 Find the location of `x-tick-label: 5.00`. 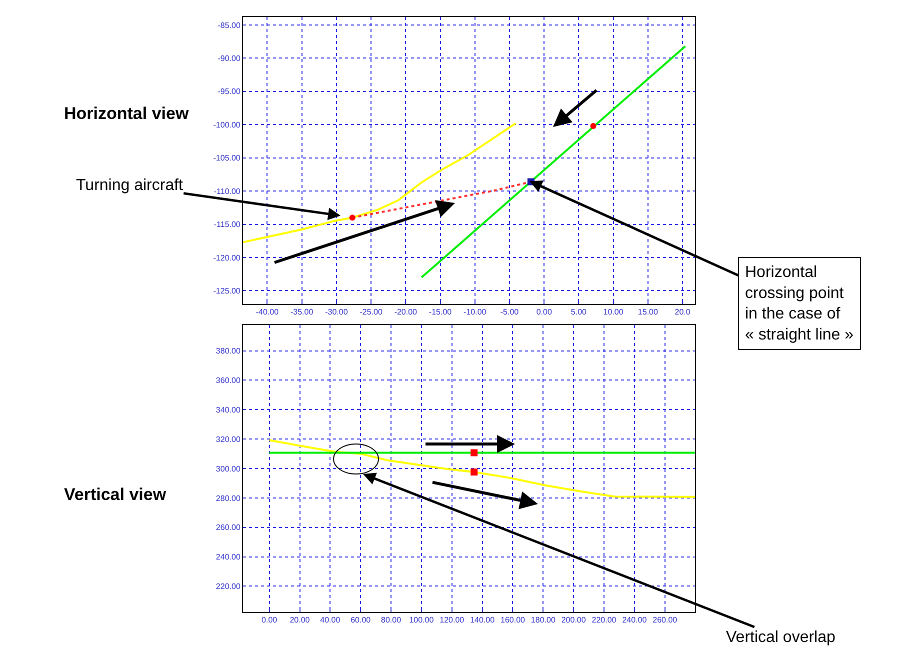

x-tick-label: 5.00 is located at coordinates (579, 312).